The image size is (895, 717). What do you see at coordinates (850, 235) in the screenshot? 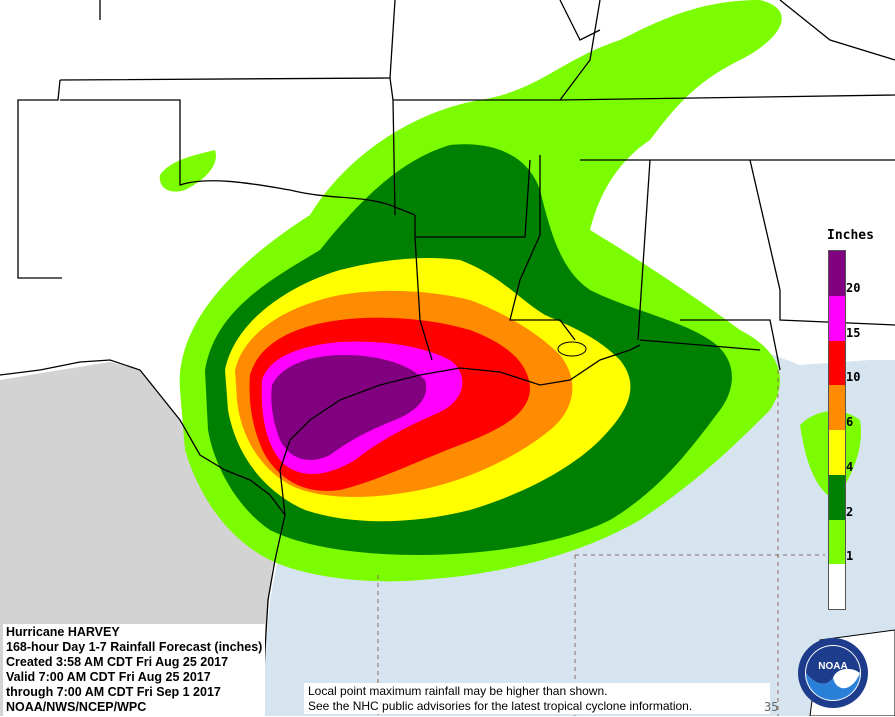
I see `legend-title: Inches` at bounding box center [850, 235].